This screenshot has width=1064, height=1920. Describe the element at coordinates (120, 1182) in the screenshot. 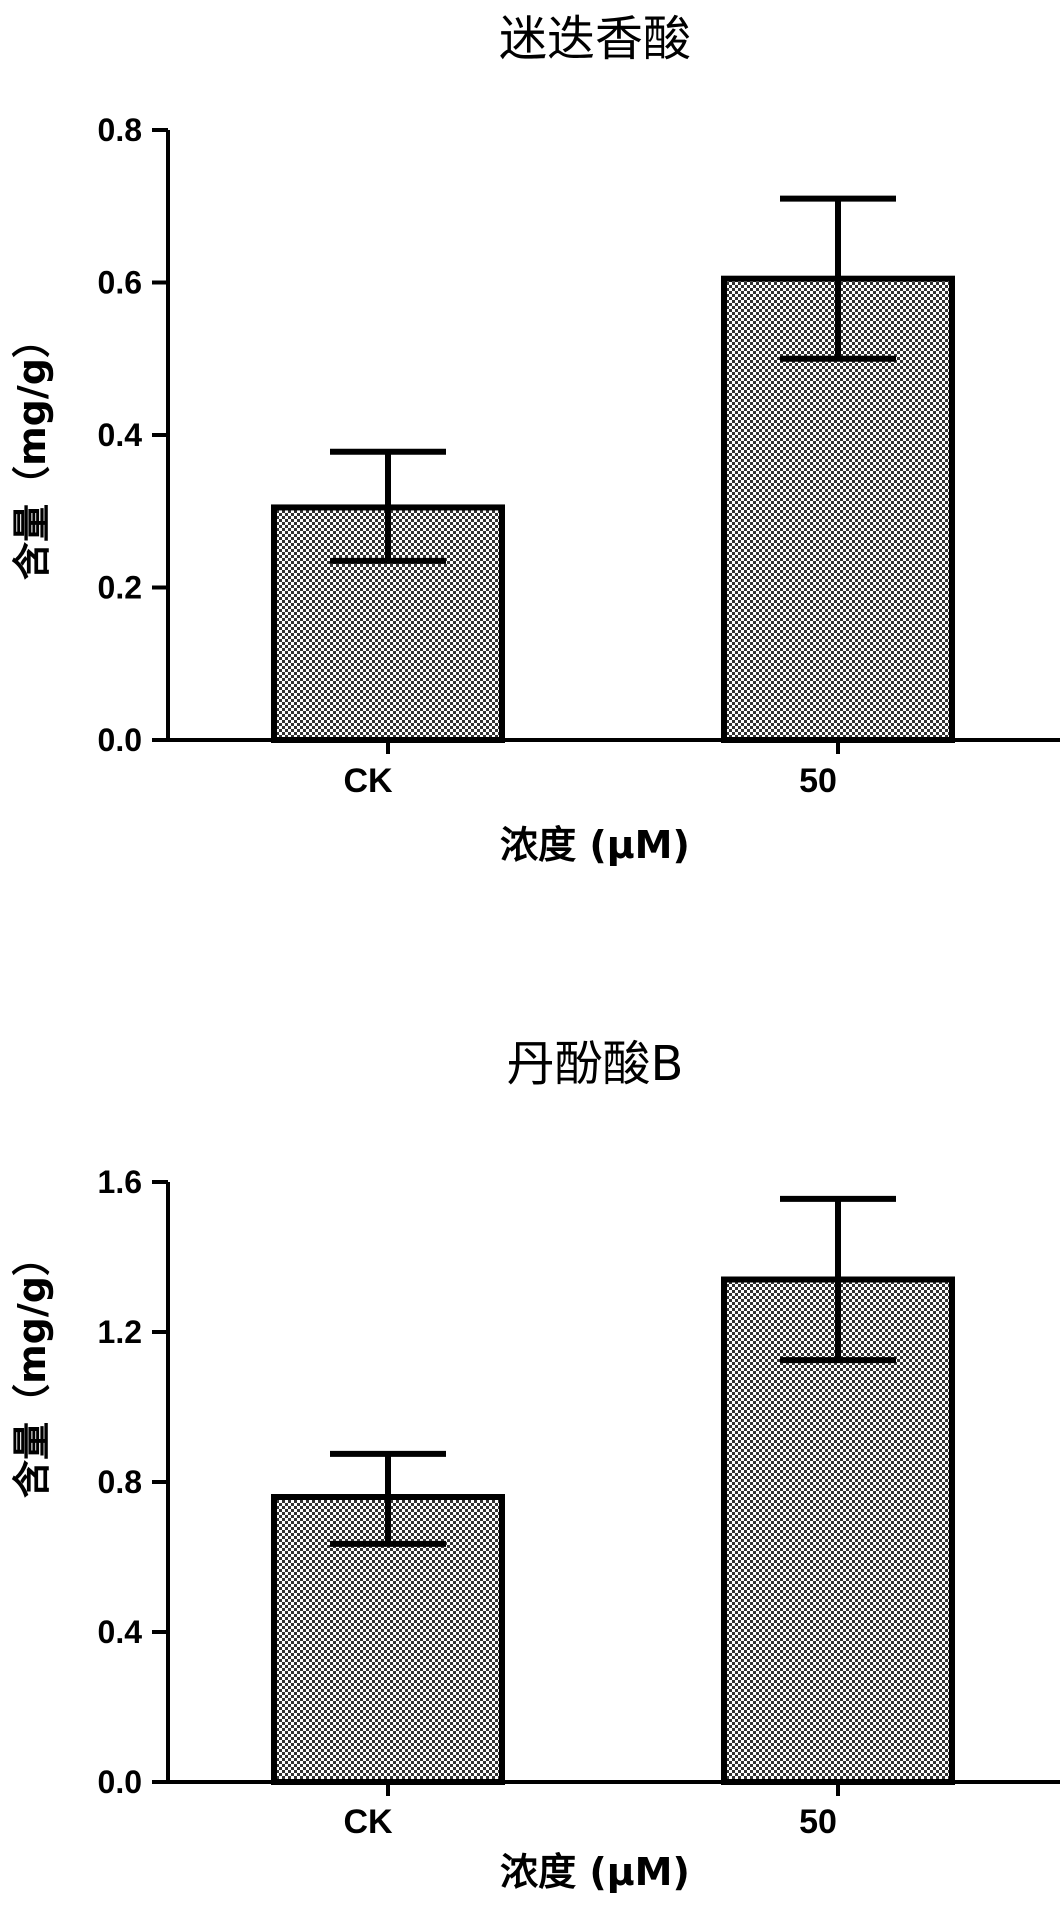

I see `y-tick-label: 1.6` at that location.